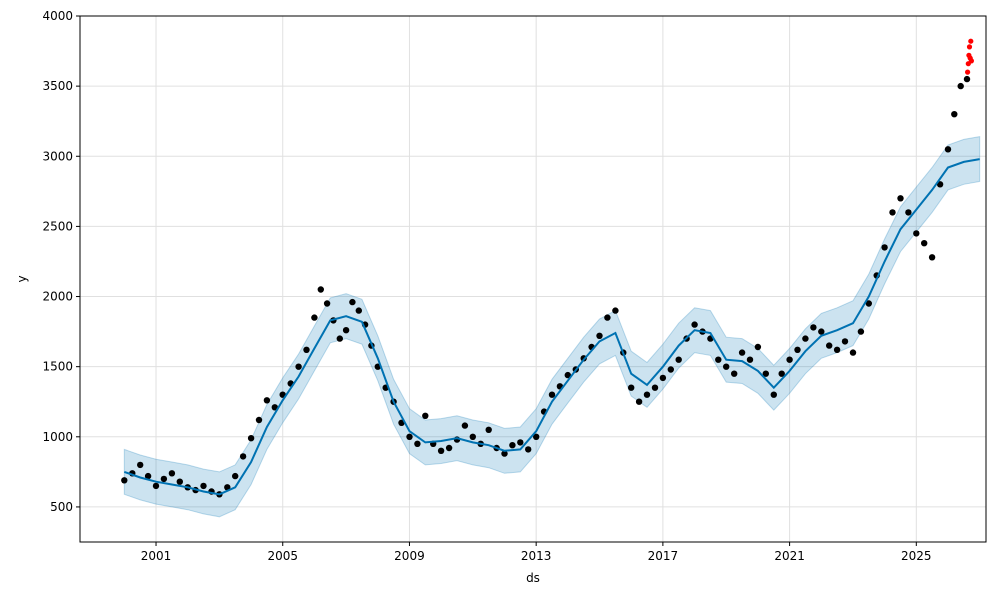 The width and height of the screenshot is (1000, 600). What do you see at coordinates (22, 278) in the screenshot?
I see `y-axis-label: y` at bounding box center [22, 278].